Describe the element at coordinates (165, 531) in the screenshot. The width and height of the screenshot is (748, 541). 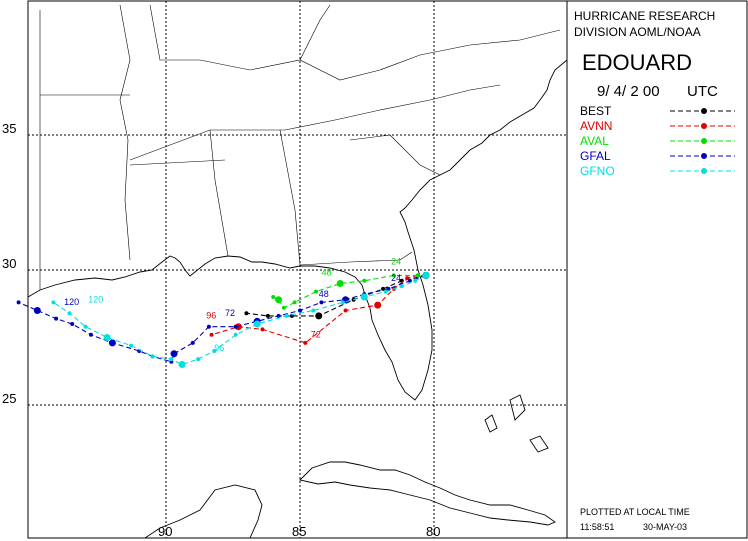
I see `longitude-label: 90` at that location.